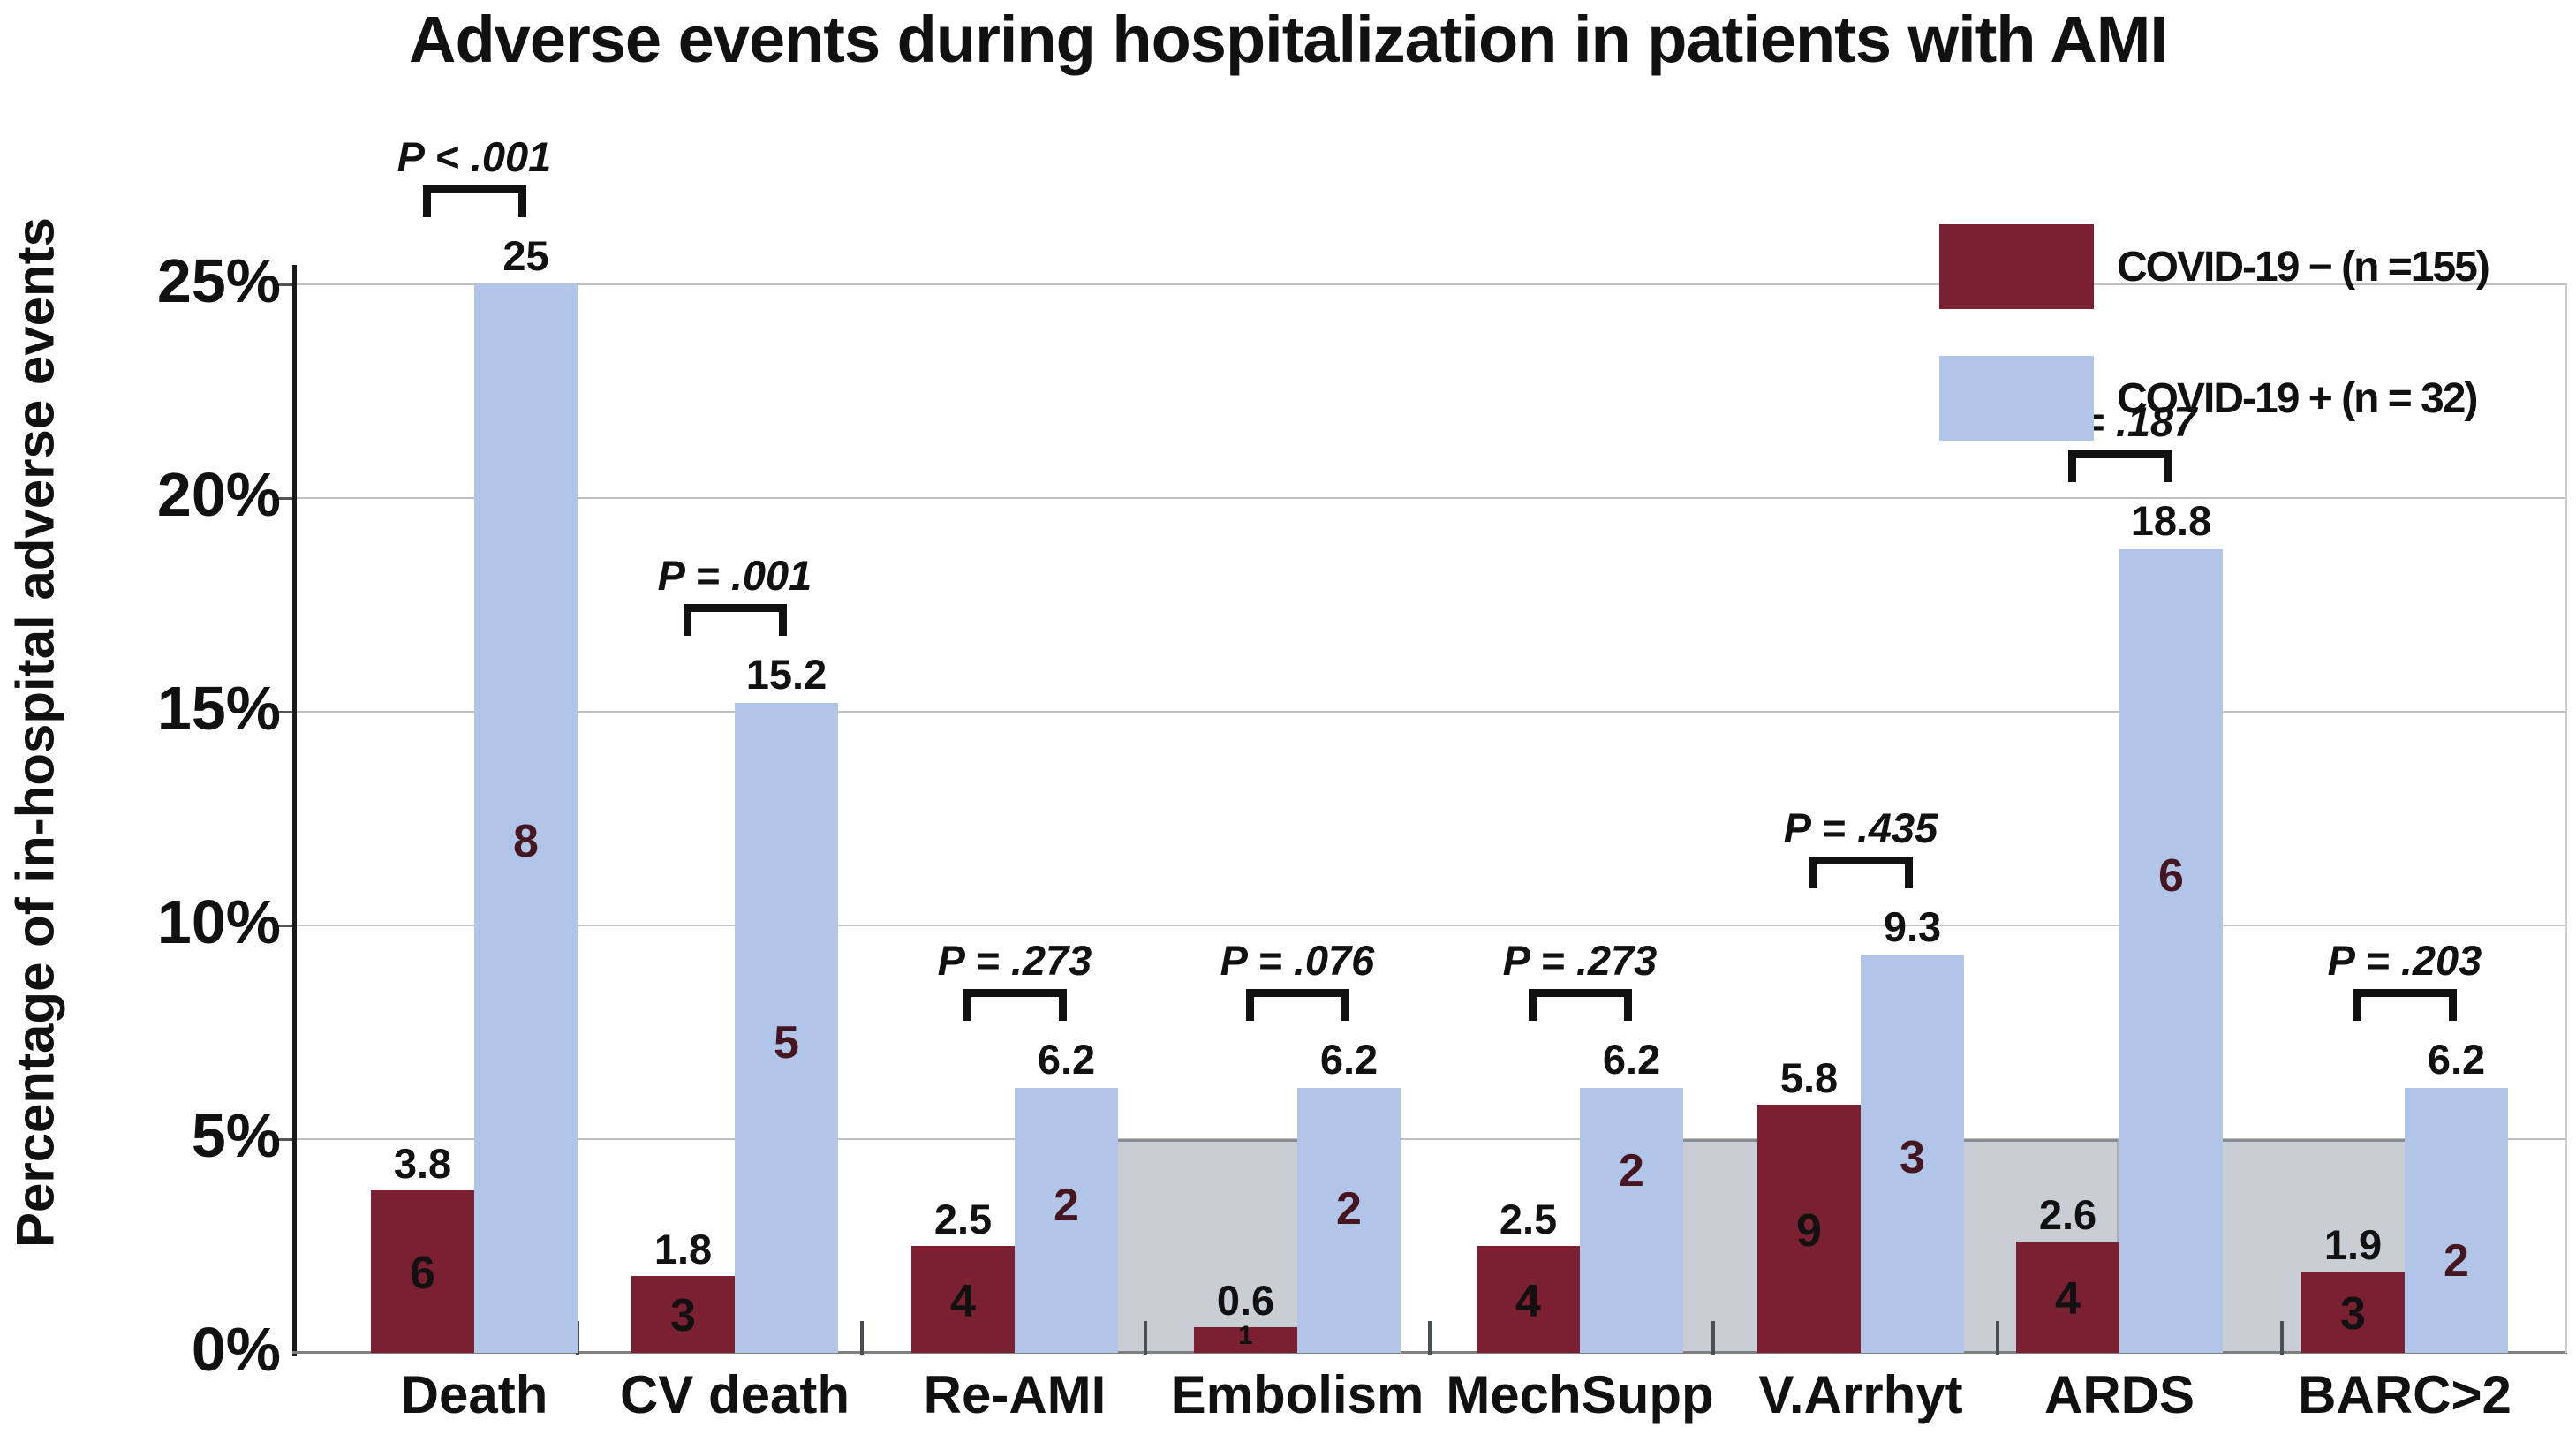 This screenshot has width=2576, height=1442. What do you see at coordinates (735, 620) in the screenshot?
I see `p-bracket-cv-death` at bounding box center [735, 620].